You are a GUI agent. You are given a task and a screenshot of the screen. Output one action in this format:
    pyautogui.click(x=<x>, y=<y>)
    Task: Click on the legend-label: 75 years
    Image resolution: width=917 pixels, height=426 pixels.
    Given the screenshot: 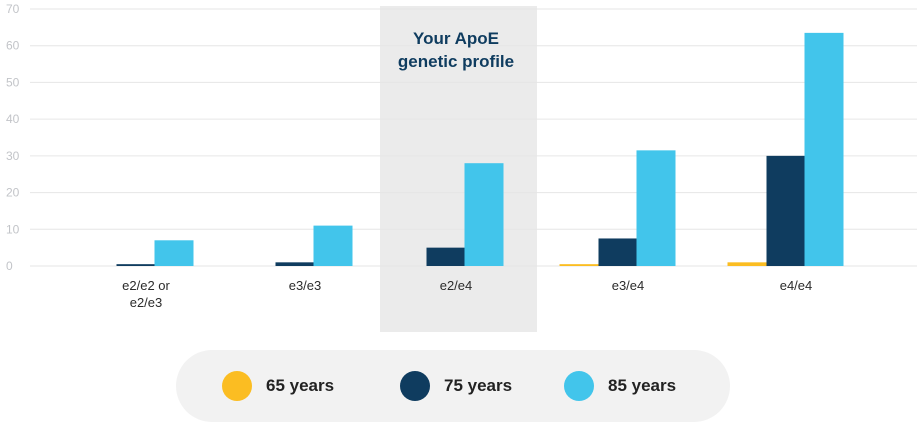 What is the action you would take?
    pyautogui.click(x=478, y=385)
    